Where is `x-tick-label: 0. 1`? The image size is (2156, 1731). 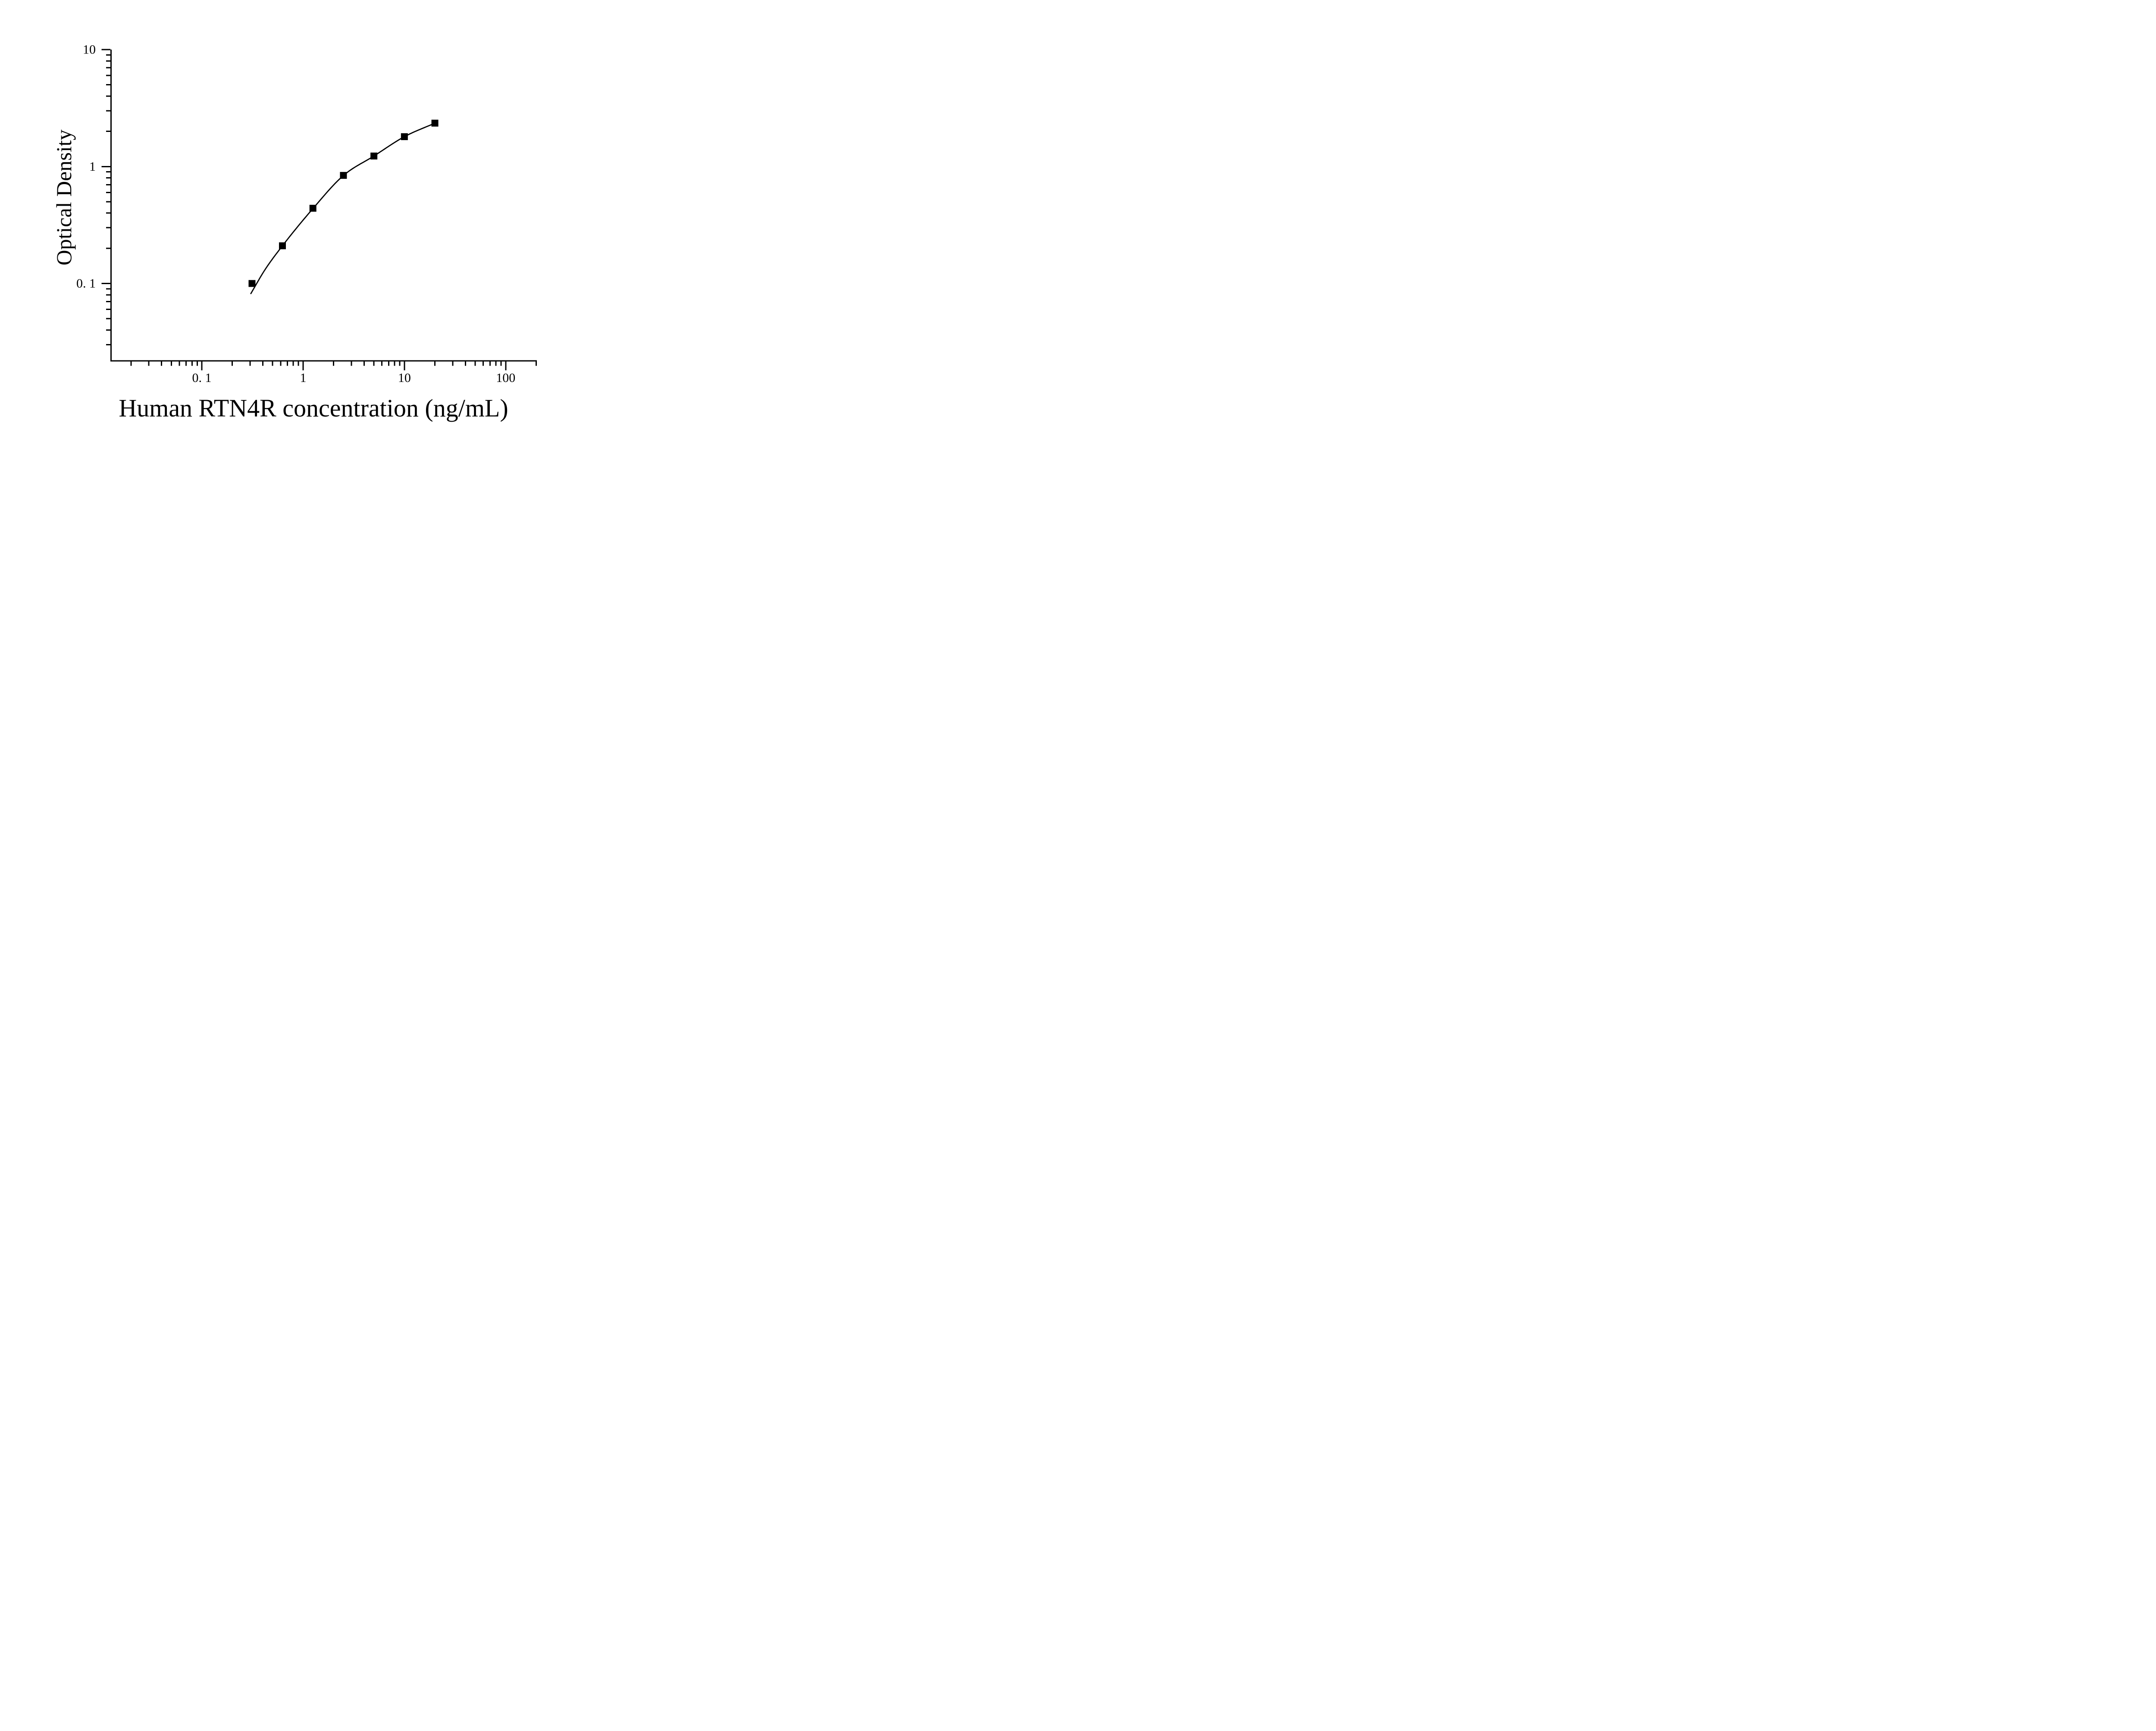 x-tick-label: 0. 1 is located at coordinates (202, 378).